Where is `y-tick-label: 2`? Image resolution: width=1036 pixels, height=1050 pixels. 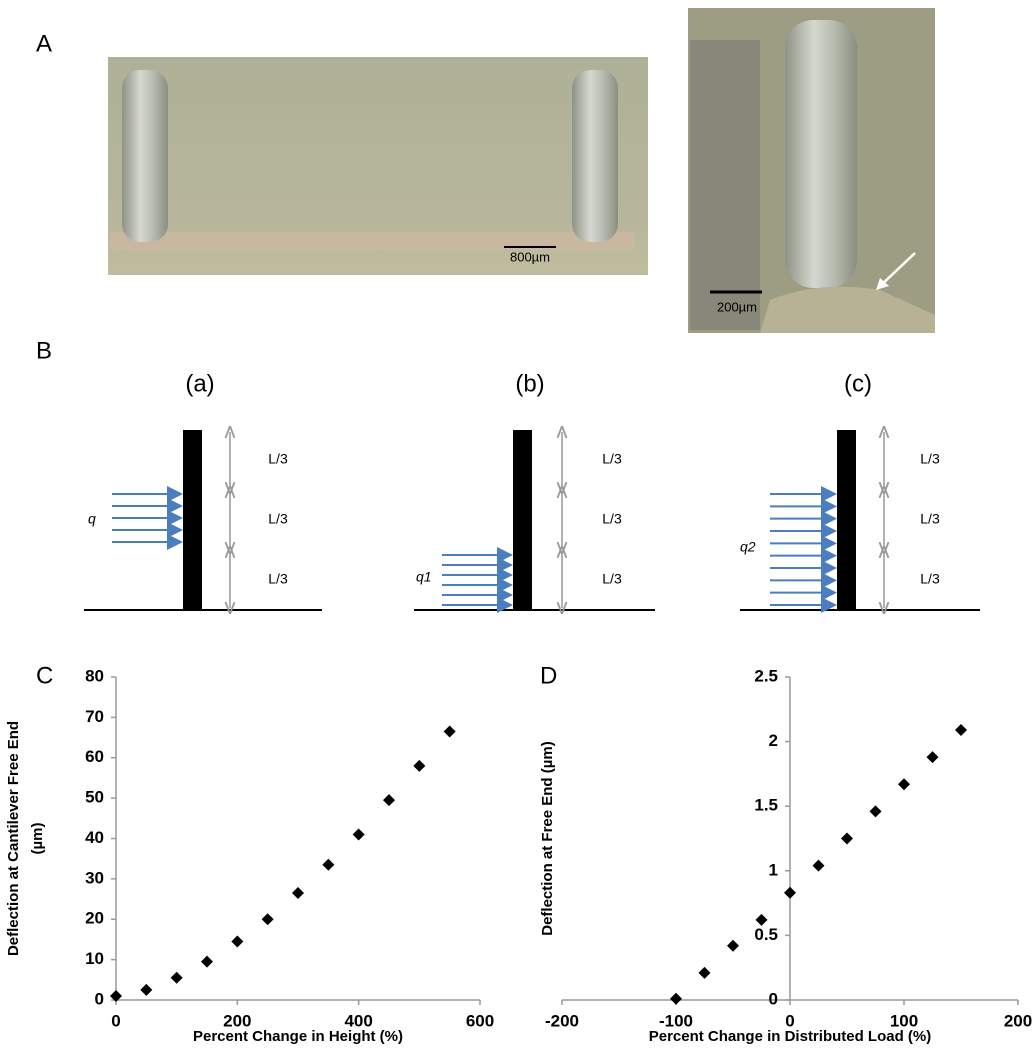 y-tick-label: 2 is located at coordinates (773, 740).